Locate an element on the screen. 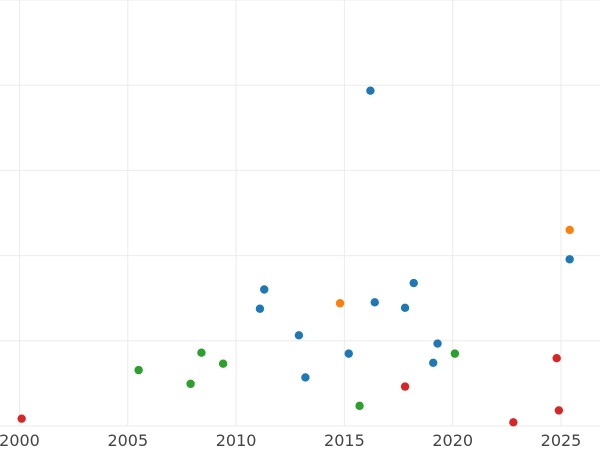 The height and width of the screenshot is (450, 600). x-tick-label: 2025 is located at coordinates (561, 440).